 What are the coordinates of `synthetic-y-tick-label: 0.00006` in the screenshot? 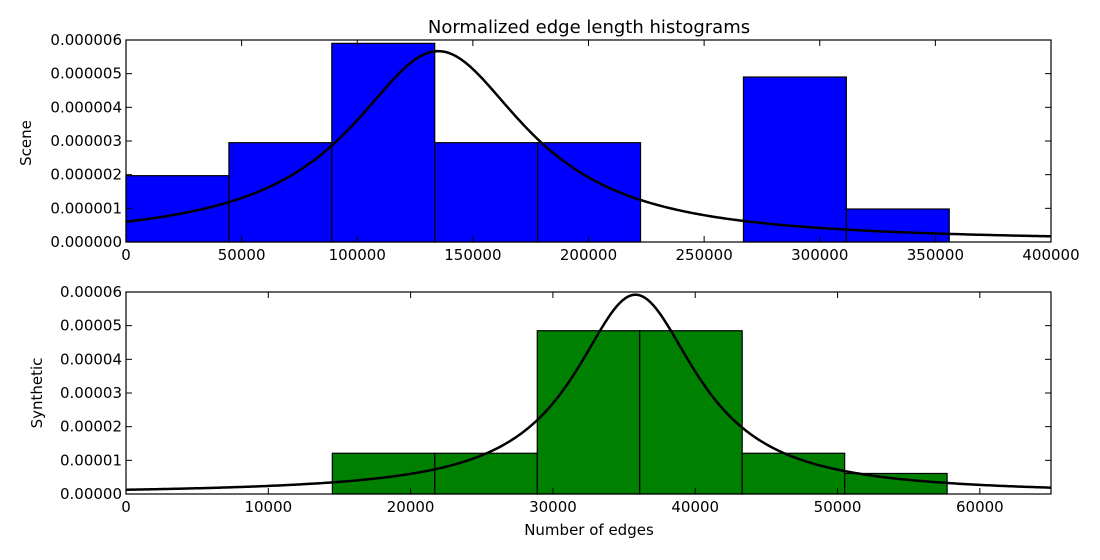 It's located at (91, 292).